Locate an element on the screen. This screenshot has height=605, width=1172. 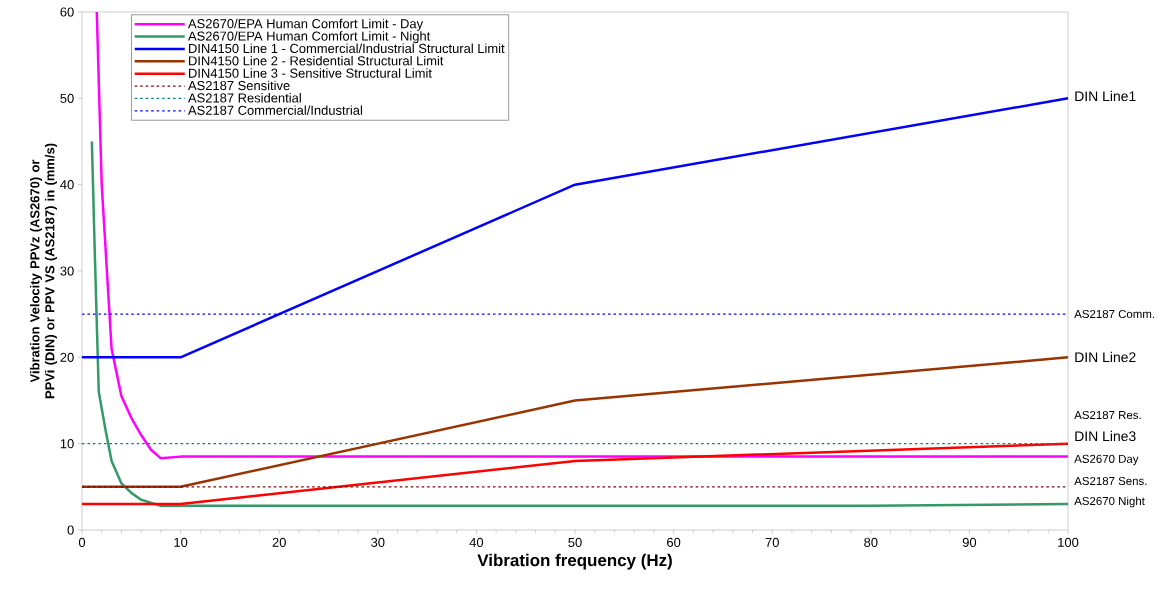
y-axis-title: Vibration Velocity PPVz (AS2670) or PPVi (DIN) or PPV VS (AS2187) in (mm/s) is located at coordinates (43, 271).